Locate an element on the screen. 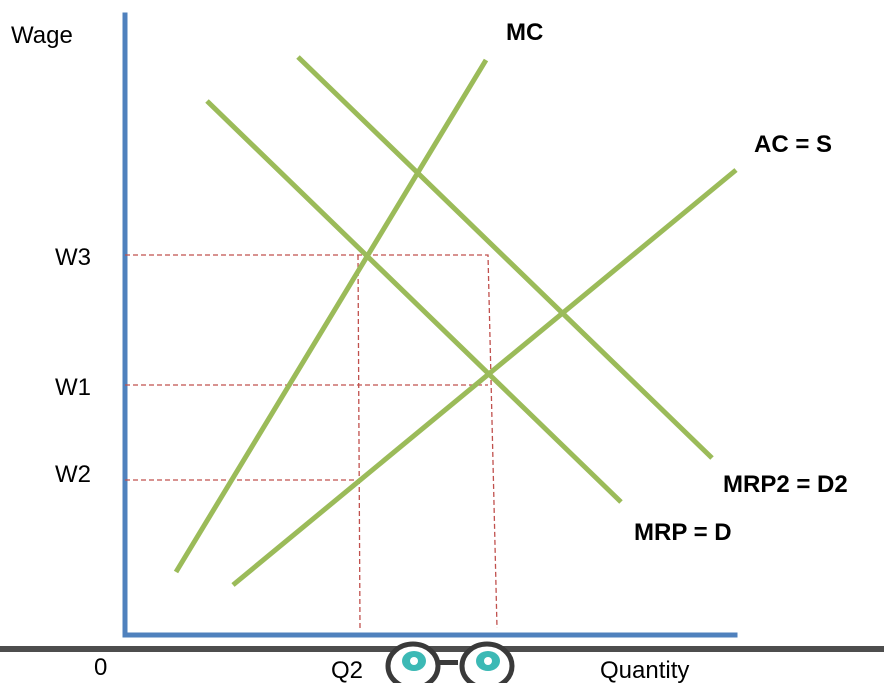 Image resolution: width=884 pixels, height=683 pixels. mrp-label: MRP = D is located at coordinates (683, 532).